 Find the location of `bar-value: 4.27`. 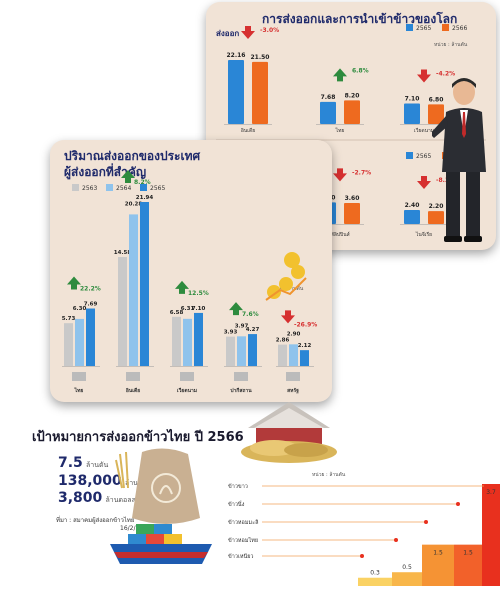

bar-value: 4.27 is located at coordinates (253, 330).